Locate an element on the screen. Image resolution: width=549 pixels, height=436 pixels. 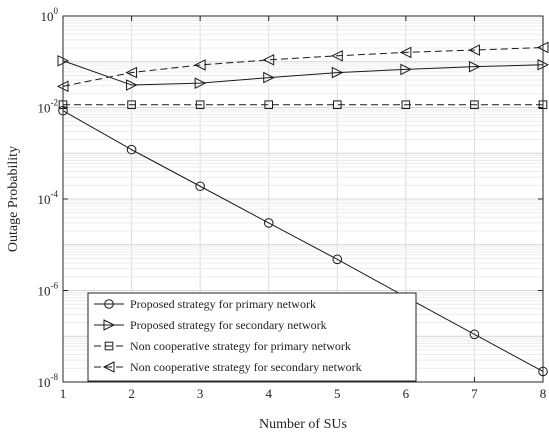
legend-entry: Proposed strategy for primary network is located at coordinates (205, 304).